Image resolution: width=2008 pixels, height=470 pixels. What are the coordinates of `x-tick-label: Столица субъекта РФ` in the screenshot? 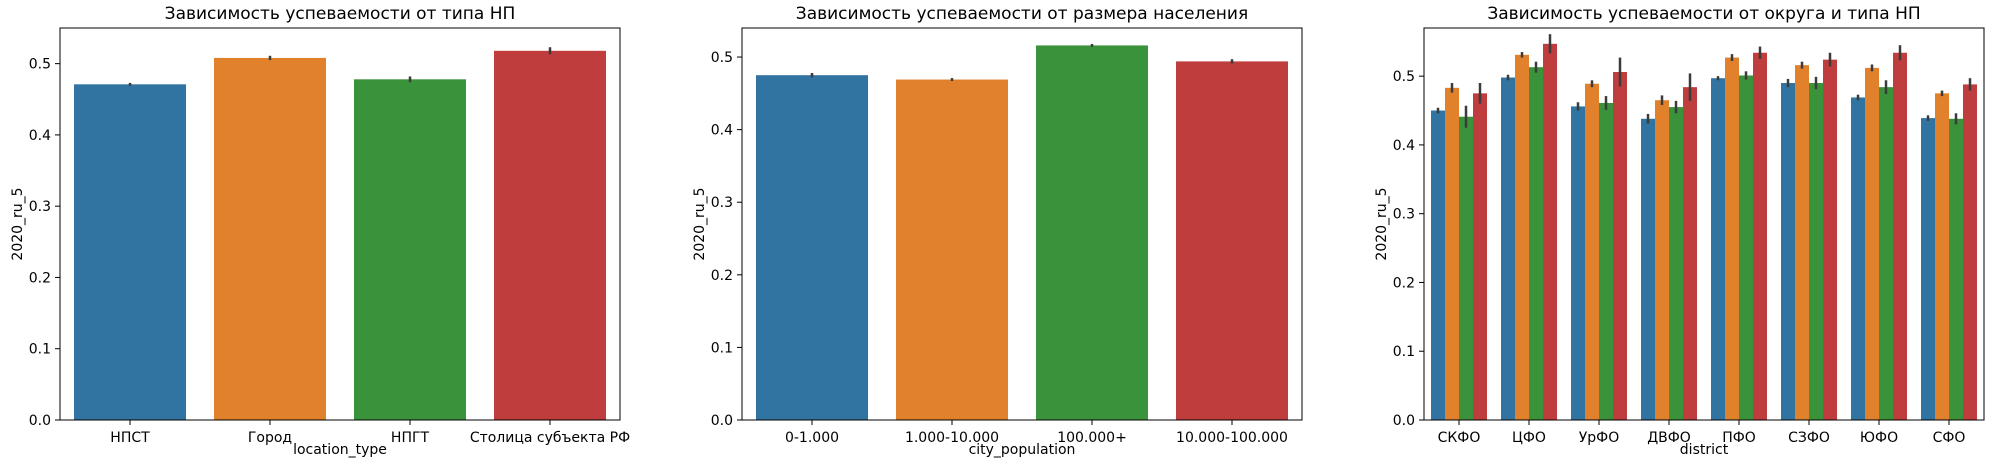 It's located at (550, 438).